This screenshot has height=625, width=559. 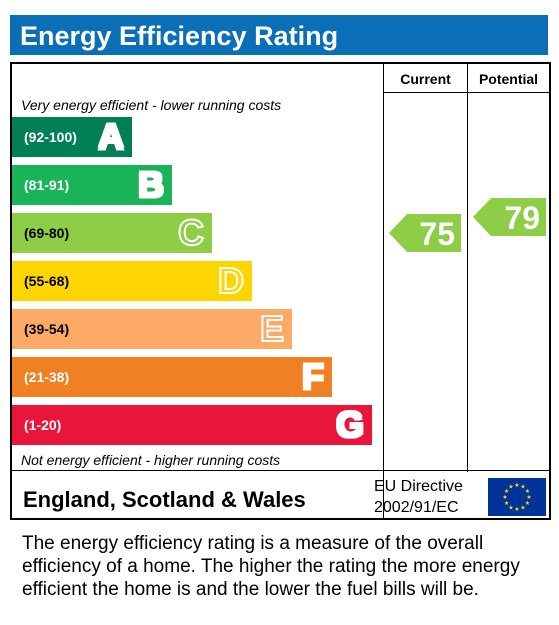 What do you see at coordinates (164, 499) in the screenshot?
I see `region-label: England, Scotland & Wales` at bounding box center [164, 499].